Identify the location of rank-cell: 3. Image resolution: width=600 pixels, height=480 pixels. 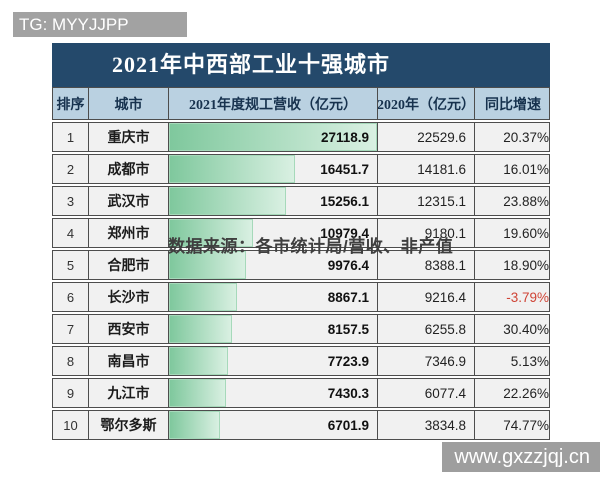
(71, 201).